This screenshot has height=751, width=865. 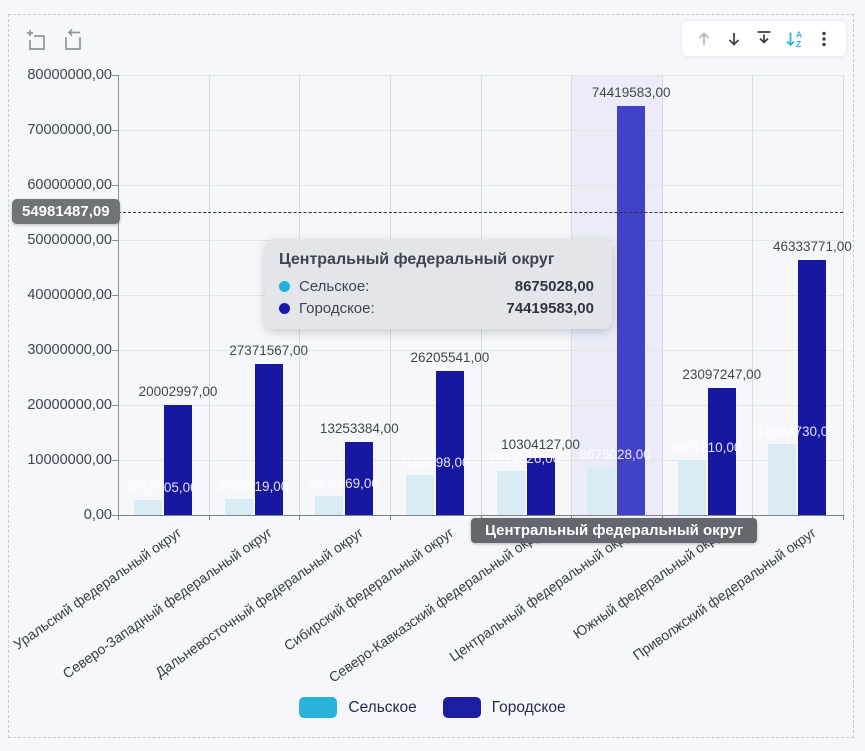 What do you see at coordinates (178, 391) in the screenshot?
I see `bar-value-urban: 20002997,00` at bounding box center [178, 391].